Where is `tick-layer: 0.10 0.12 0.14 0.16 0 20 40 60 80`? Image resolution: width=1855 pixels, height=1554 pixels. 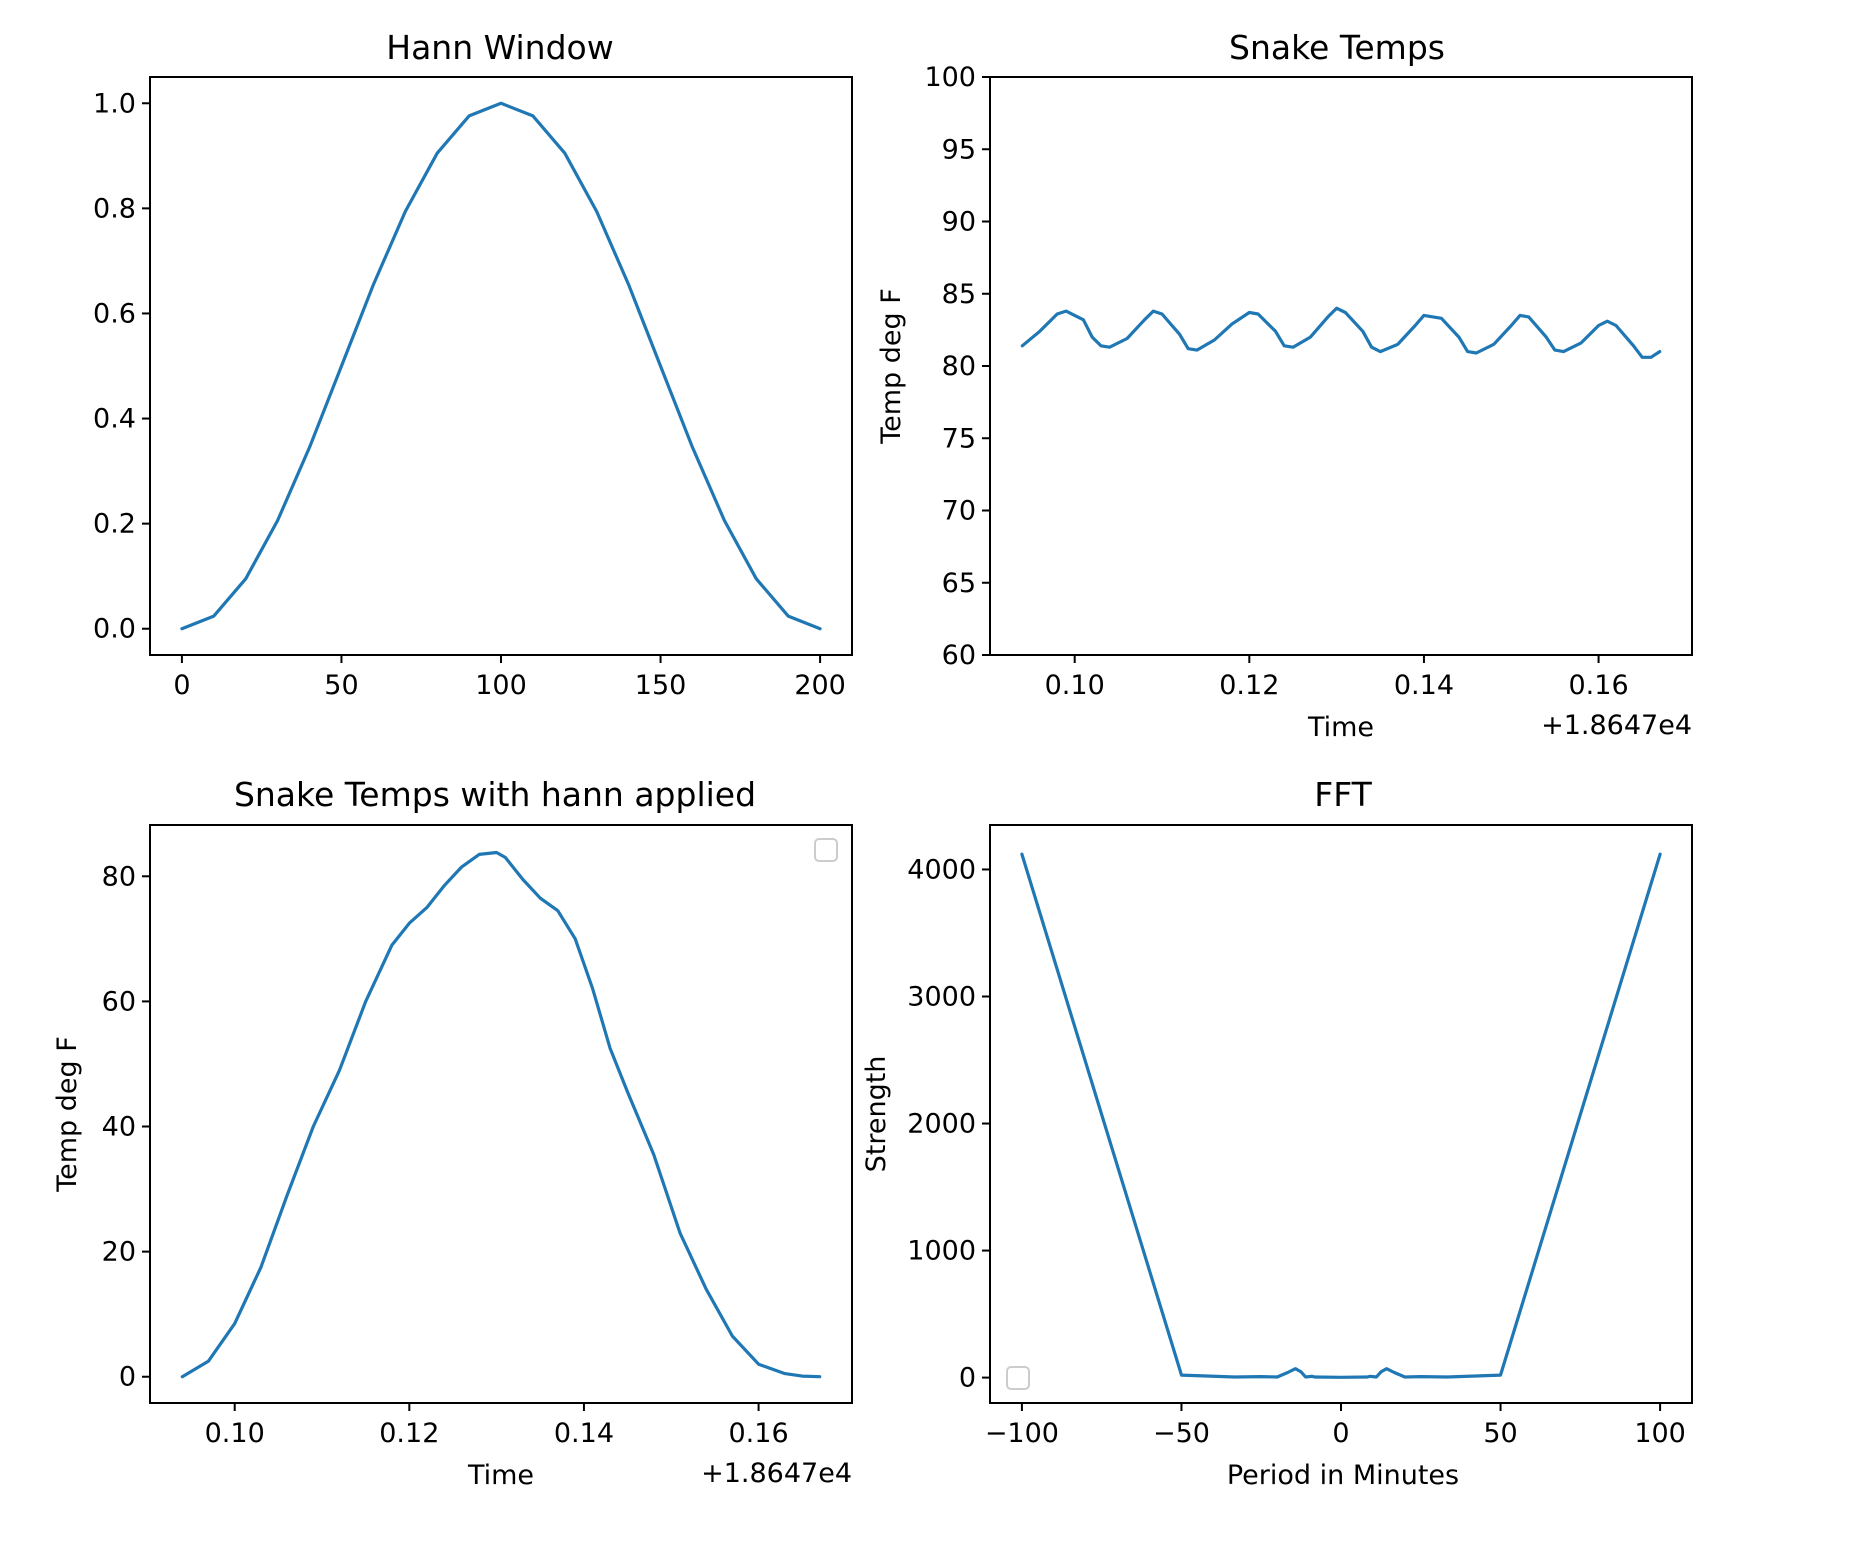
tick-layer: 0.10 0.12 0.14 0.16 0 20 40 60 80 is located at coordinates (445, 1155).